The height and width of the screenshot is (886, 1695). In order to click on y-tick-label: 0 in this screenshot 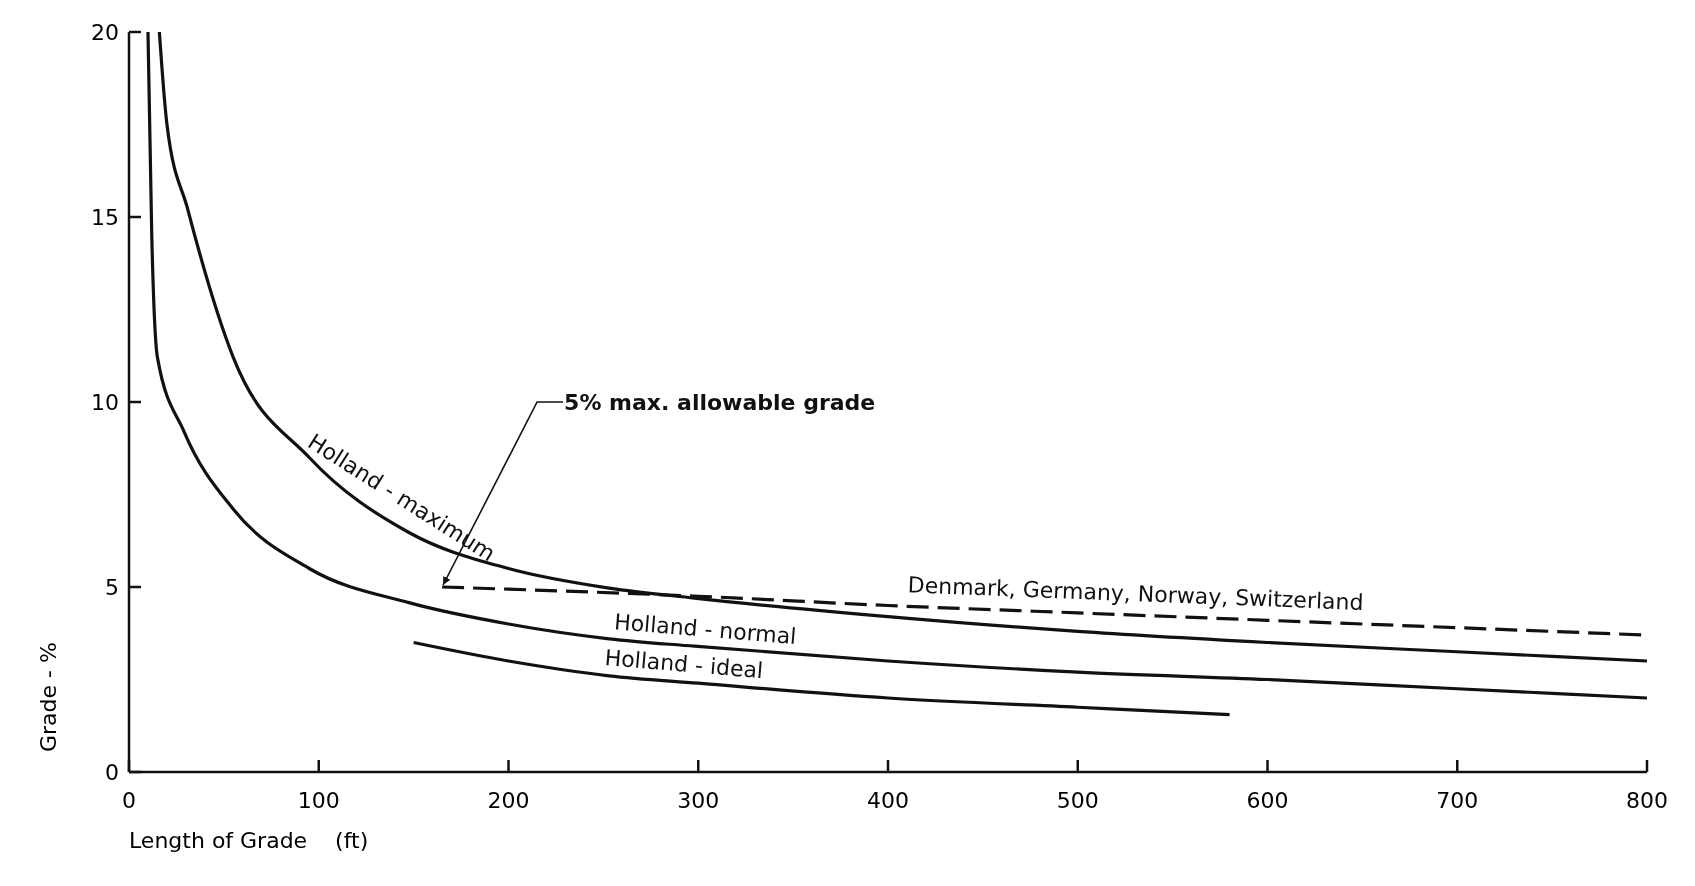, I will do `click(112, 772)`.